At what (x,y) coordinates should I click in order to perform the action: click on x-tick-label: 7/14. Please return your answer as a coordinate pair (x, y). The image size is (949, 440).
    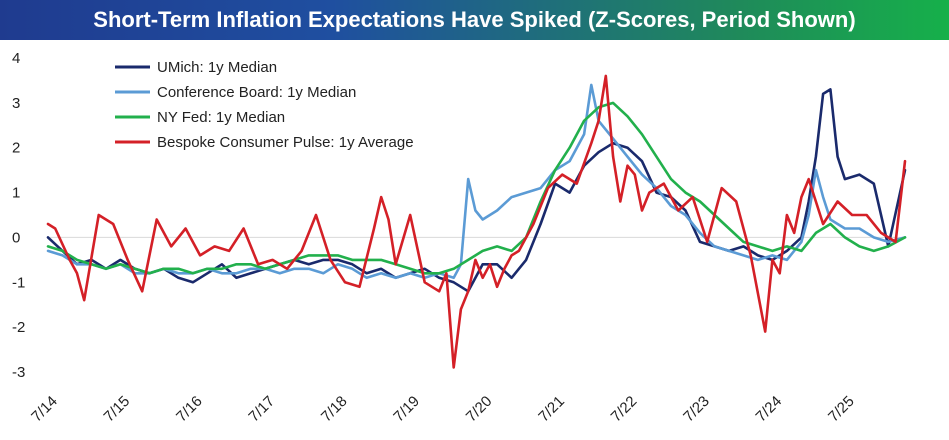
    Looking at the image, I should click on (44, 409).